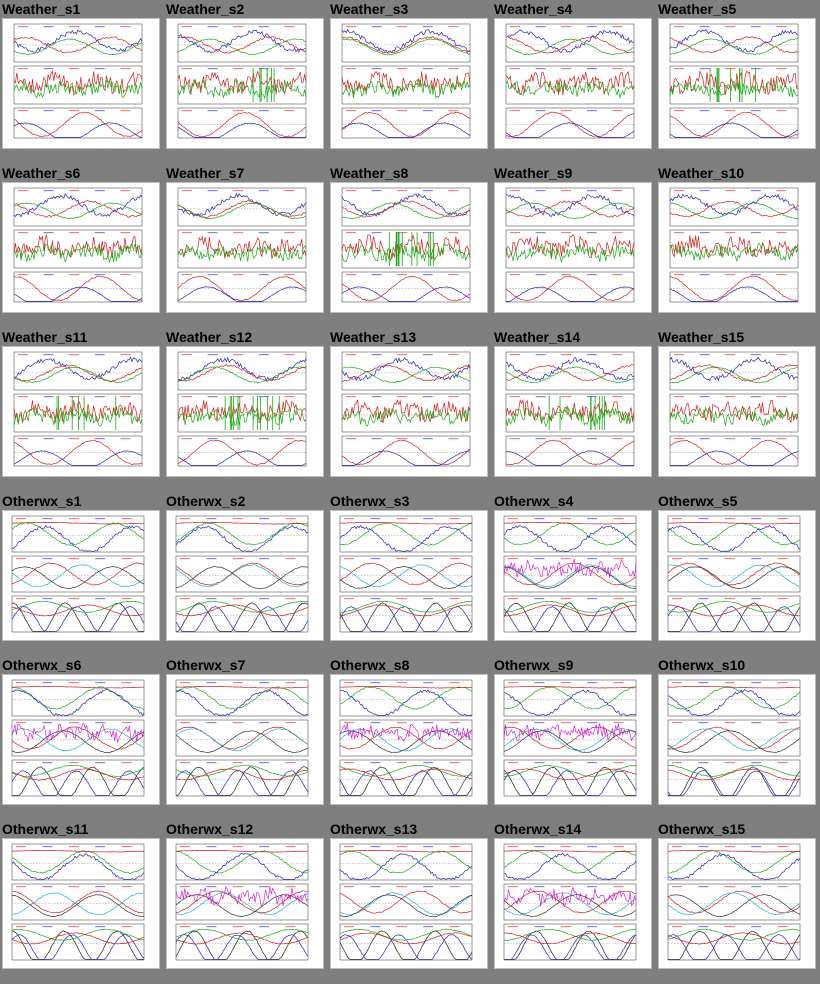 The height and width of the screenshot is (984, 820). I want to click on otherwx-plot, so click(242, 574).